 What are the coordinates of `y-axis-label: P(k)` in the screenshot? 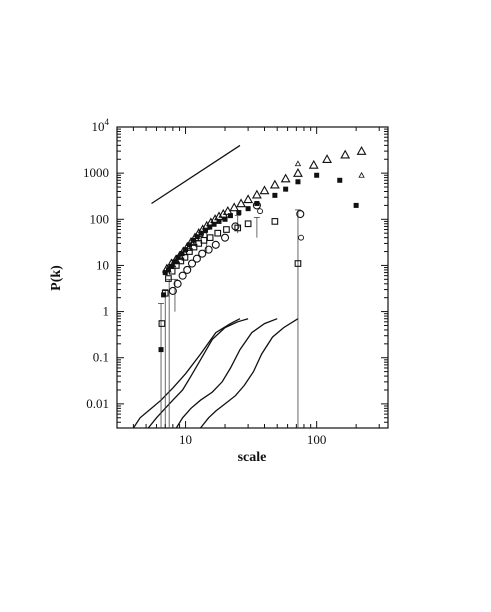 It's located at (56, 278).